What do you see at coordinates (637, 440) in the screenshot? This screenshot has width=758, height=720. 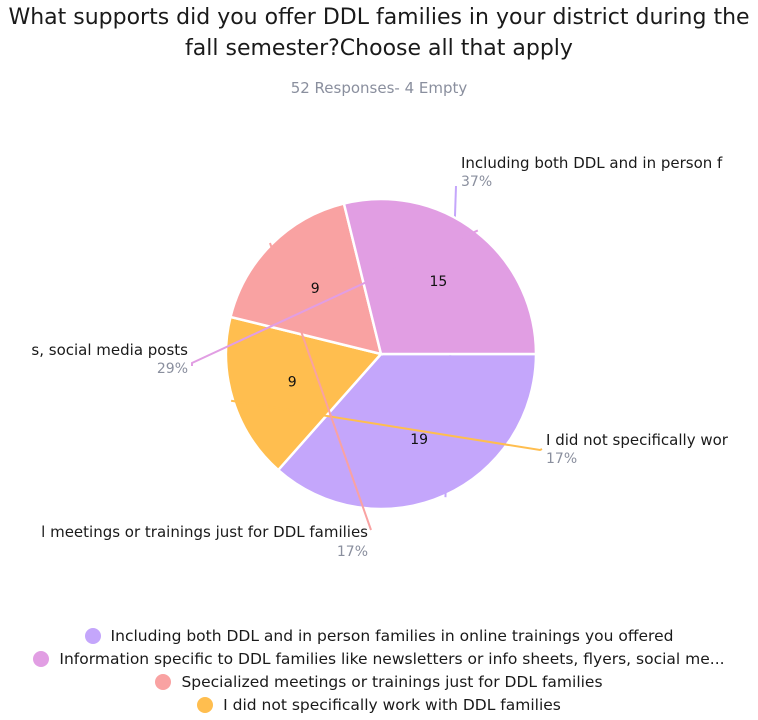 I see `callout-label: I did not specifically wor` at bounding box center [637, 440].